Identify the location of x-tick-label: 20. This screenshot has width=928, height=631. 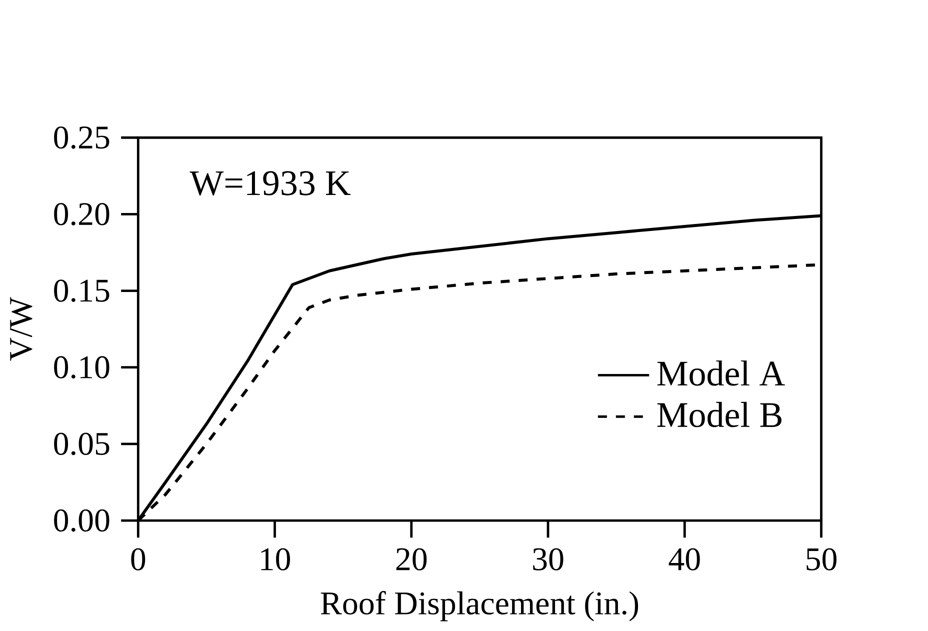
(411, 559).